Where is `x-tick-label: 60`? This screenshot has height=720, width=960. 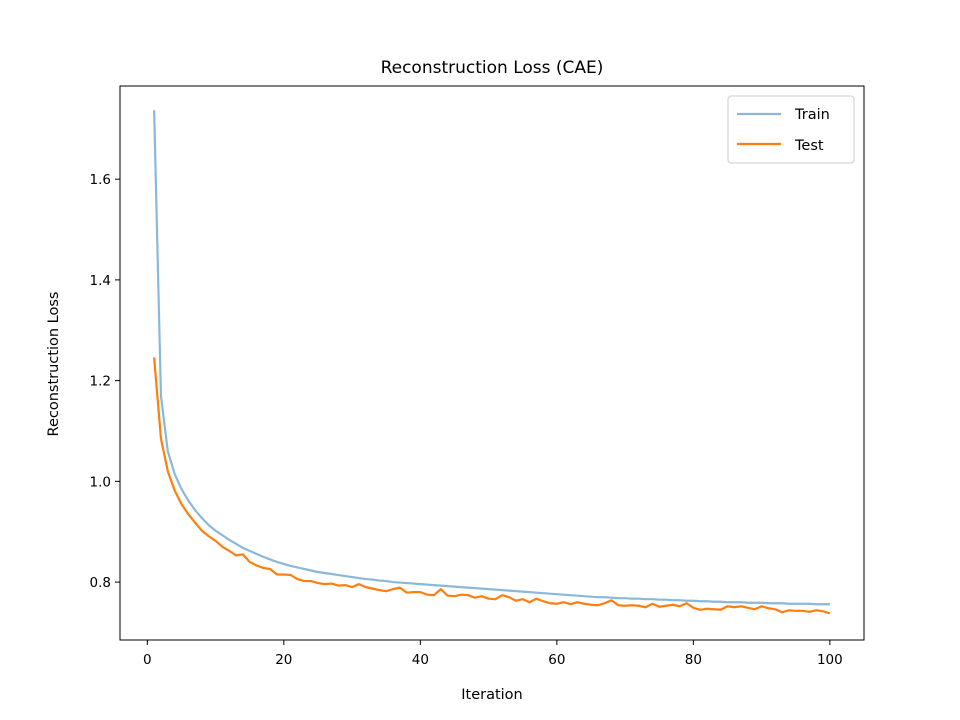 x-tick-label: 60 is located at coordinates (556, 660).